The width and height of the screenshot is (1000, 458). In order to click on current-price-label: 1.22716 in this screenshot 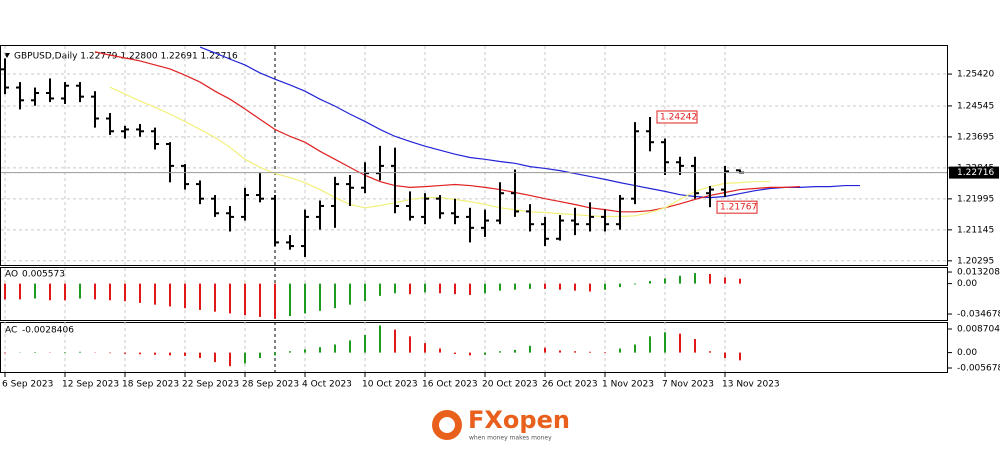, I will do `click(975, 173)`.